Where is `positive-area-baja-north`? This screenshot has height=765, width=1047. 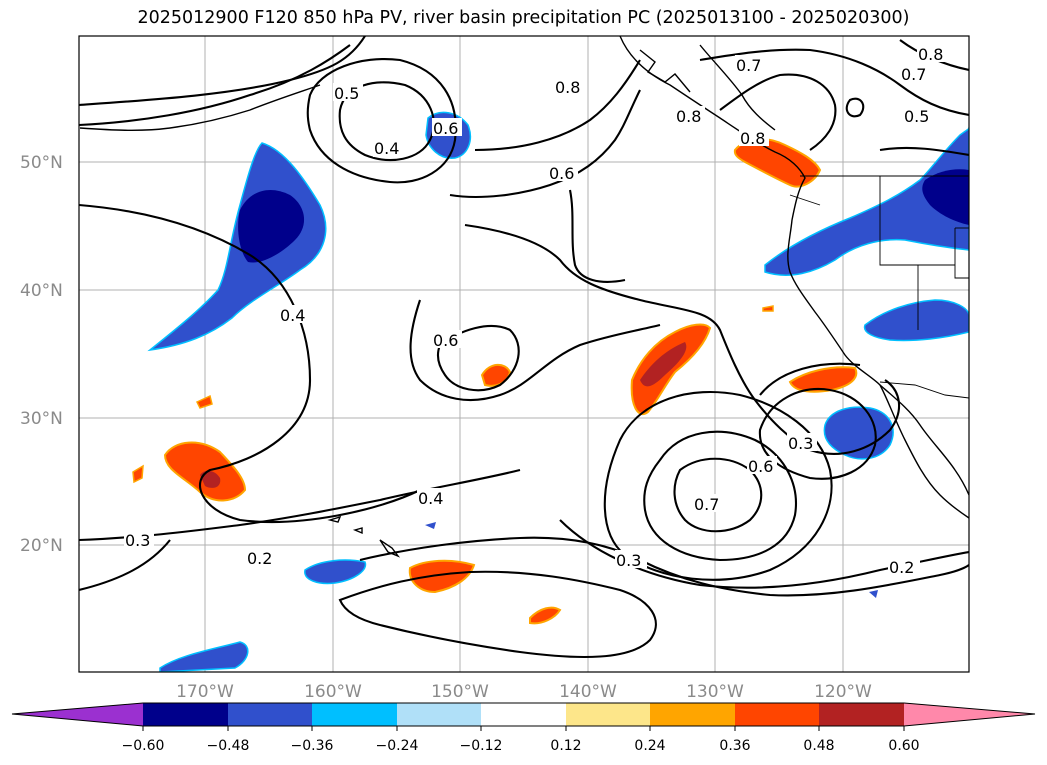 positive-area-baja-north is located at coordinates (823, 379).